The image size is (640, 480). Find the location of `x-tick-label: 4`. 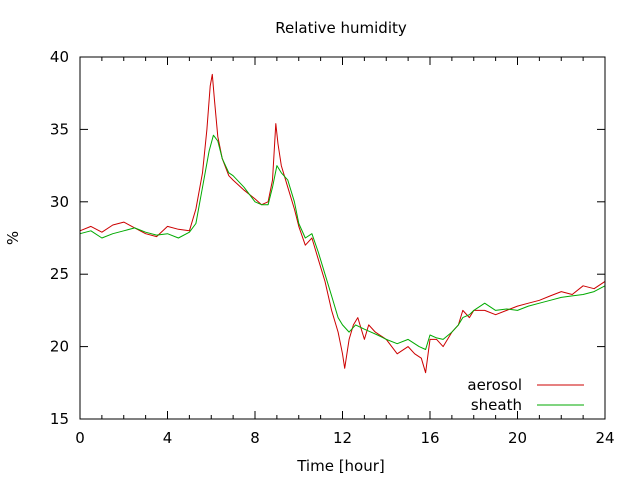

x-tick-label: 4 is located at coordinates (168, 438).